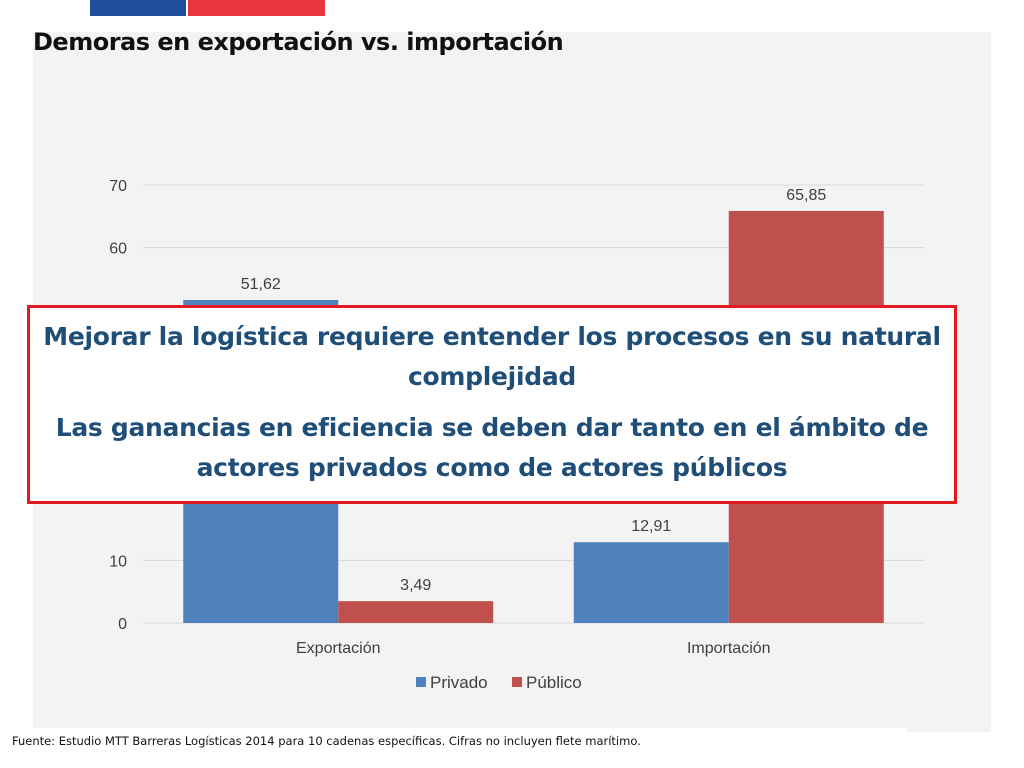 The width and height of the screenshot is (1024, 768). I want to click on y-tick-label: 70, so click(118, 186).